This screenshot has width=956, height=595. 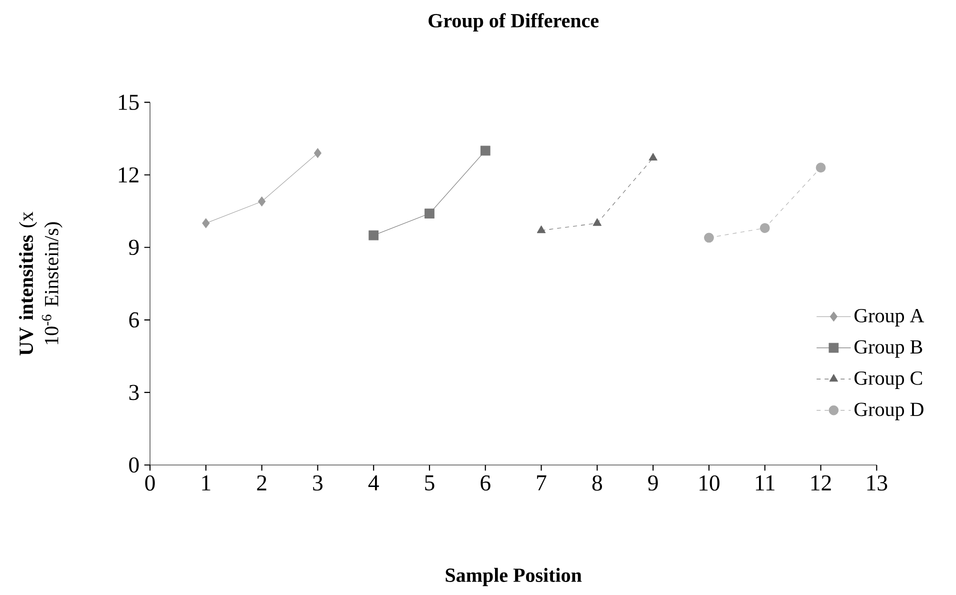 What do you see at coordinates (261, 482) in the screenshot?
I see `x-tick-label: 2` at bounding box center [261, 482].